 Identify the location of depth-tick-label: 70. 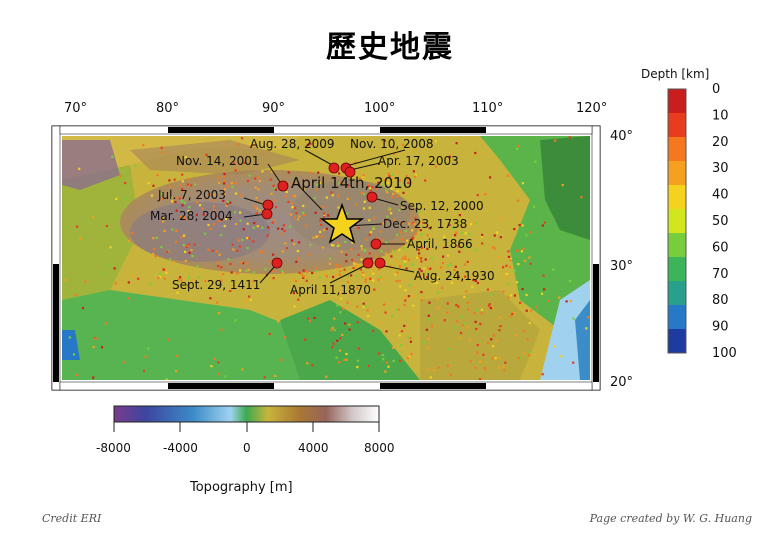
(720, 274).